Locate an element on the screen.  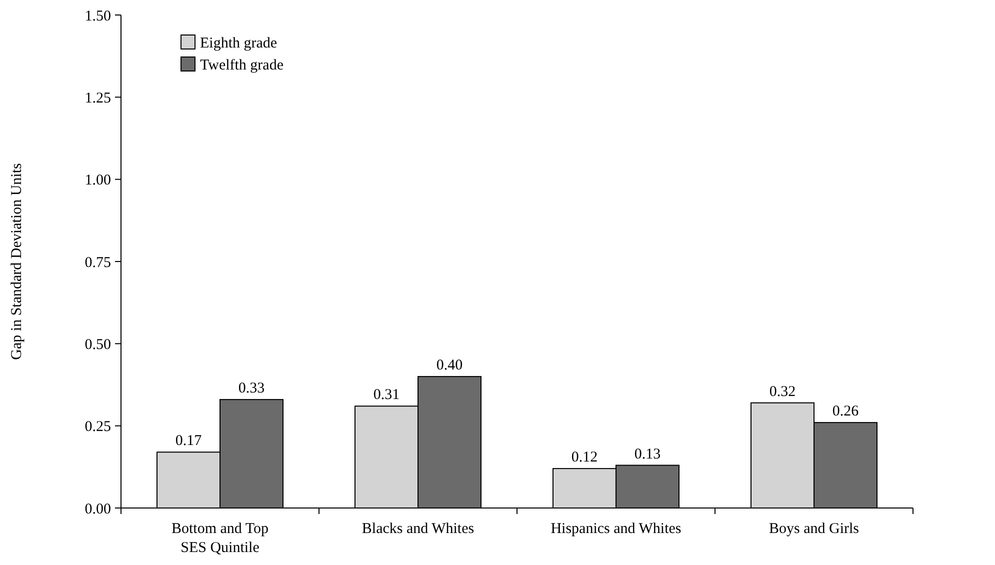
data-label: 0.17 is located at coordinates (188, 441).